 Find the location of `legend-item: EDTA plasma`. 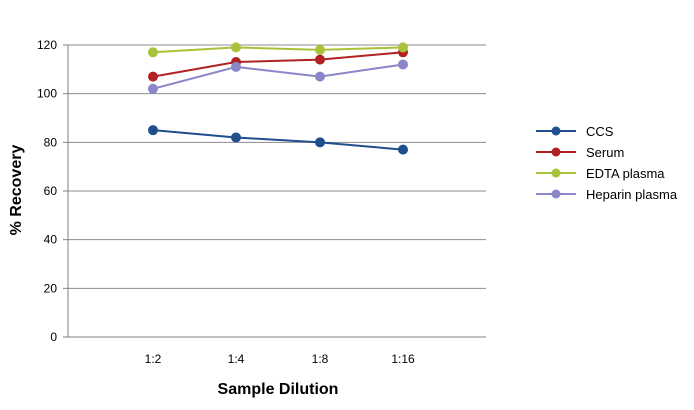

legend-item: EDTA plasma is located at coordinates (600, 173).